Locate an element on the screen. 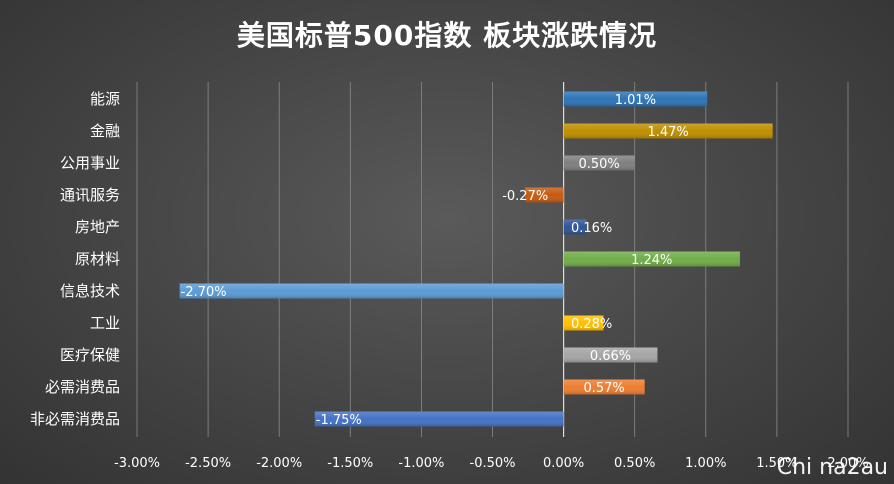  x-tick-label: -3.00% is located at coordinates (137, 463).